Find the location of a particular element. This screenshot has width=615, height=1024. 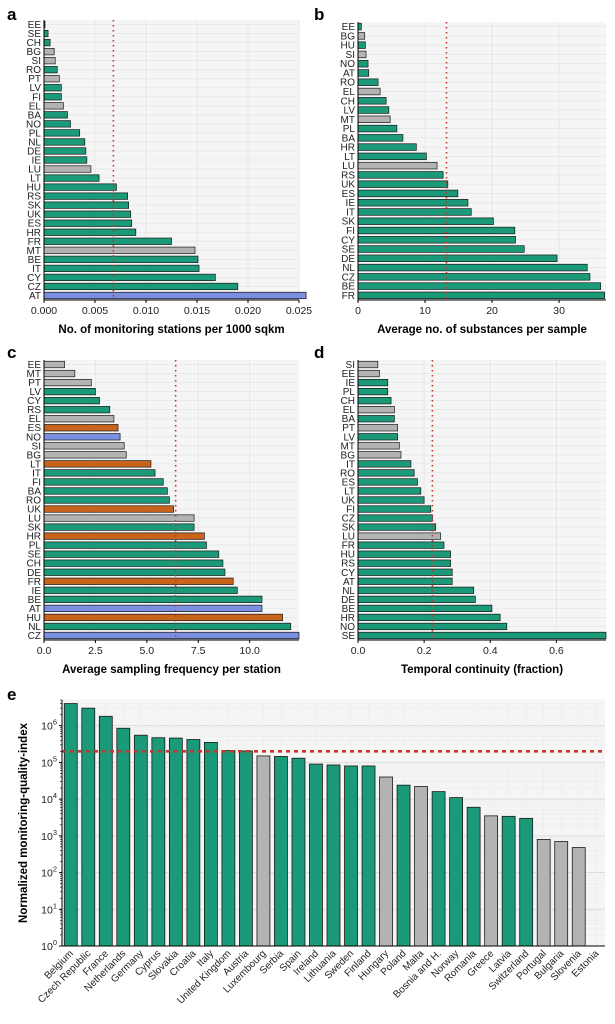

bar-RO is located at coordinates (106, 500).